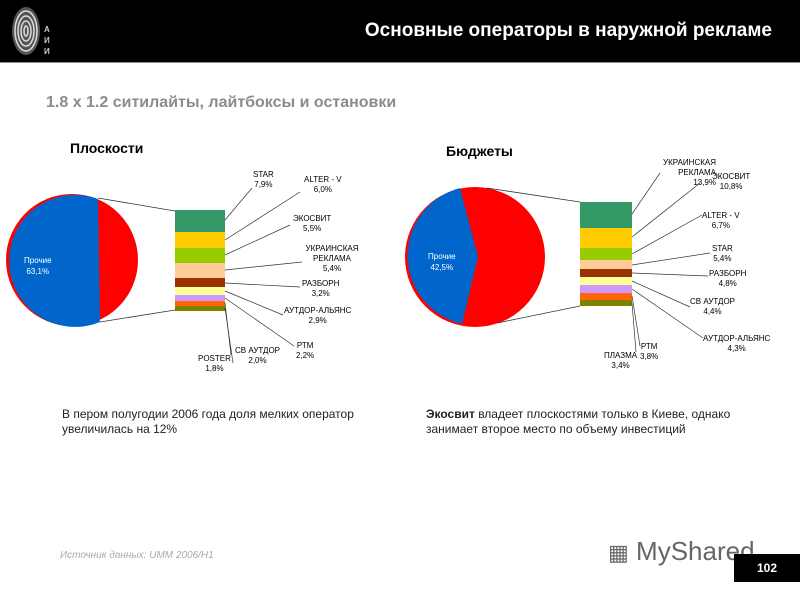 This screenshot has height=600, width=800. Describe the element at coordinates (318, 315) in the screenshot. I see `label-autdor-planes: АУТДОР-АЛЬЯНС 2,9%` at that location.